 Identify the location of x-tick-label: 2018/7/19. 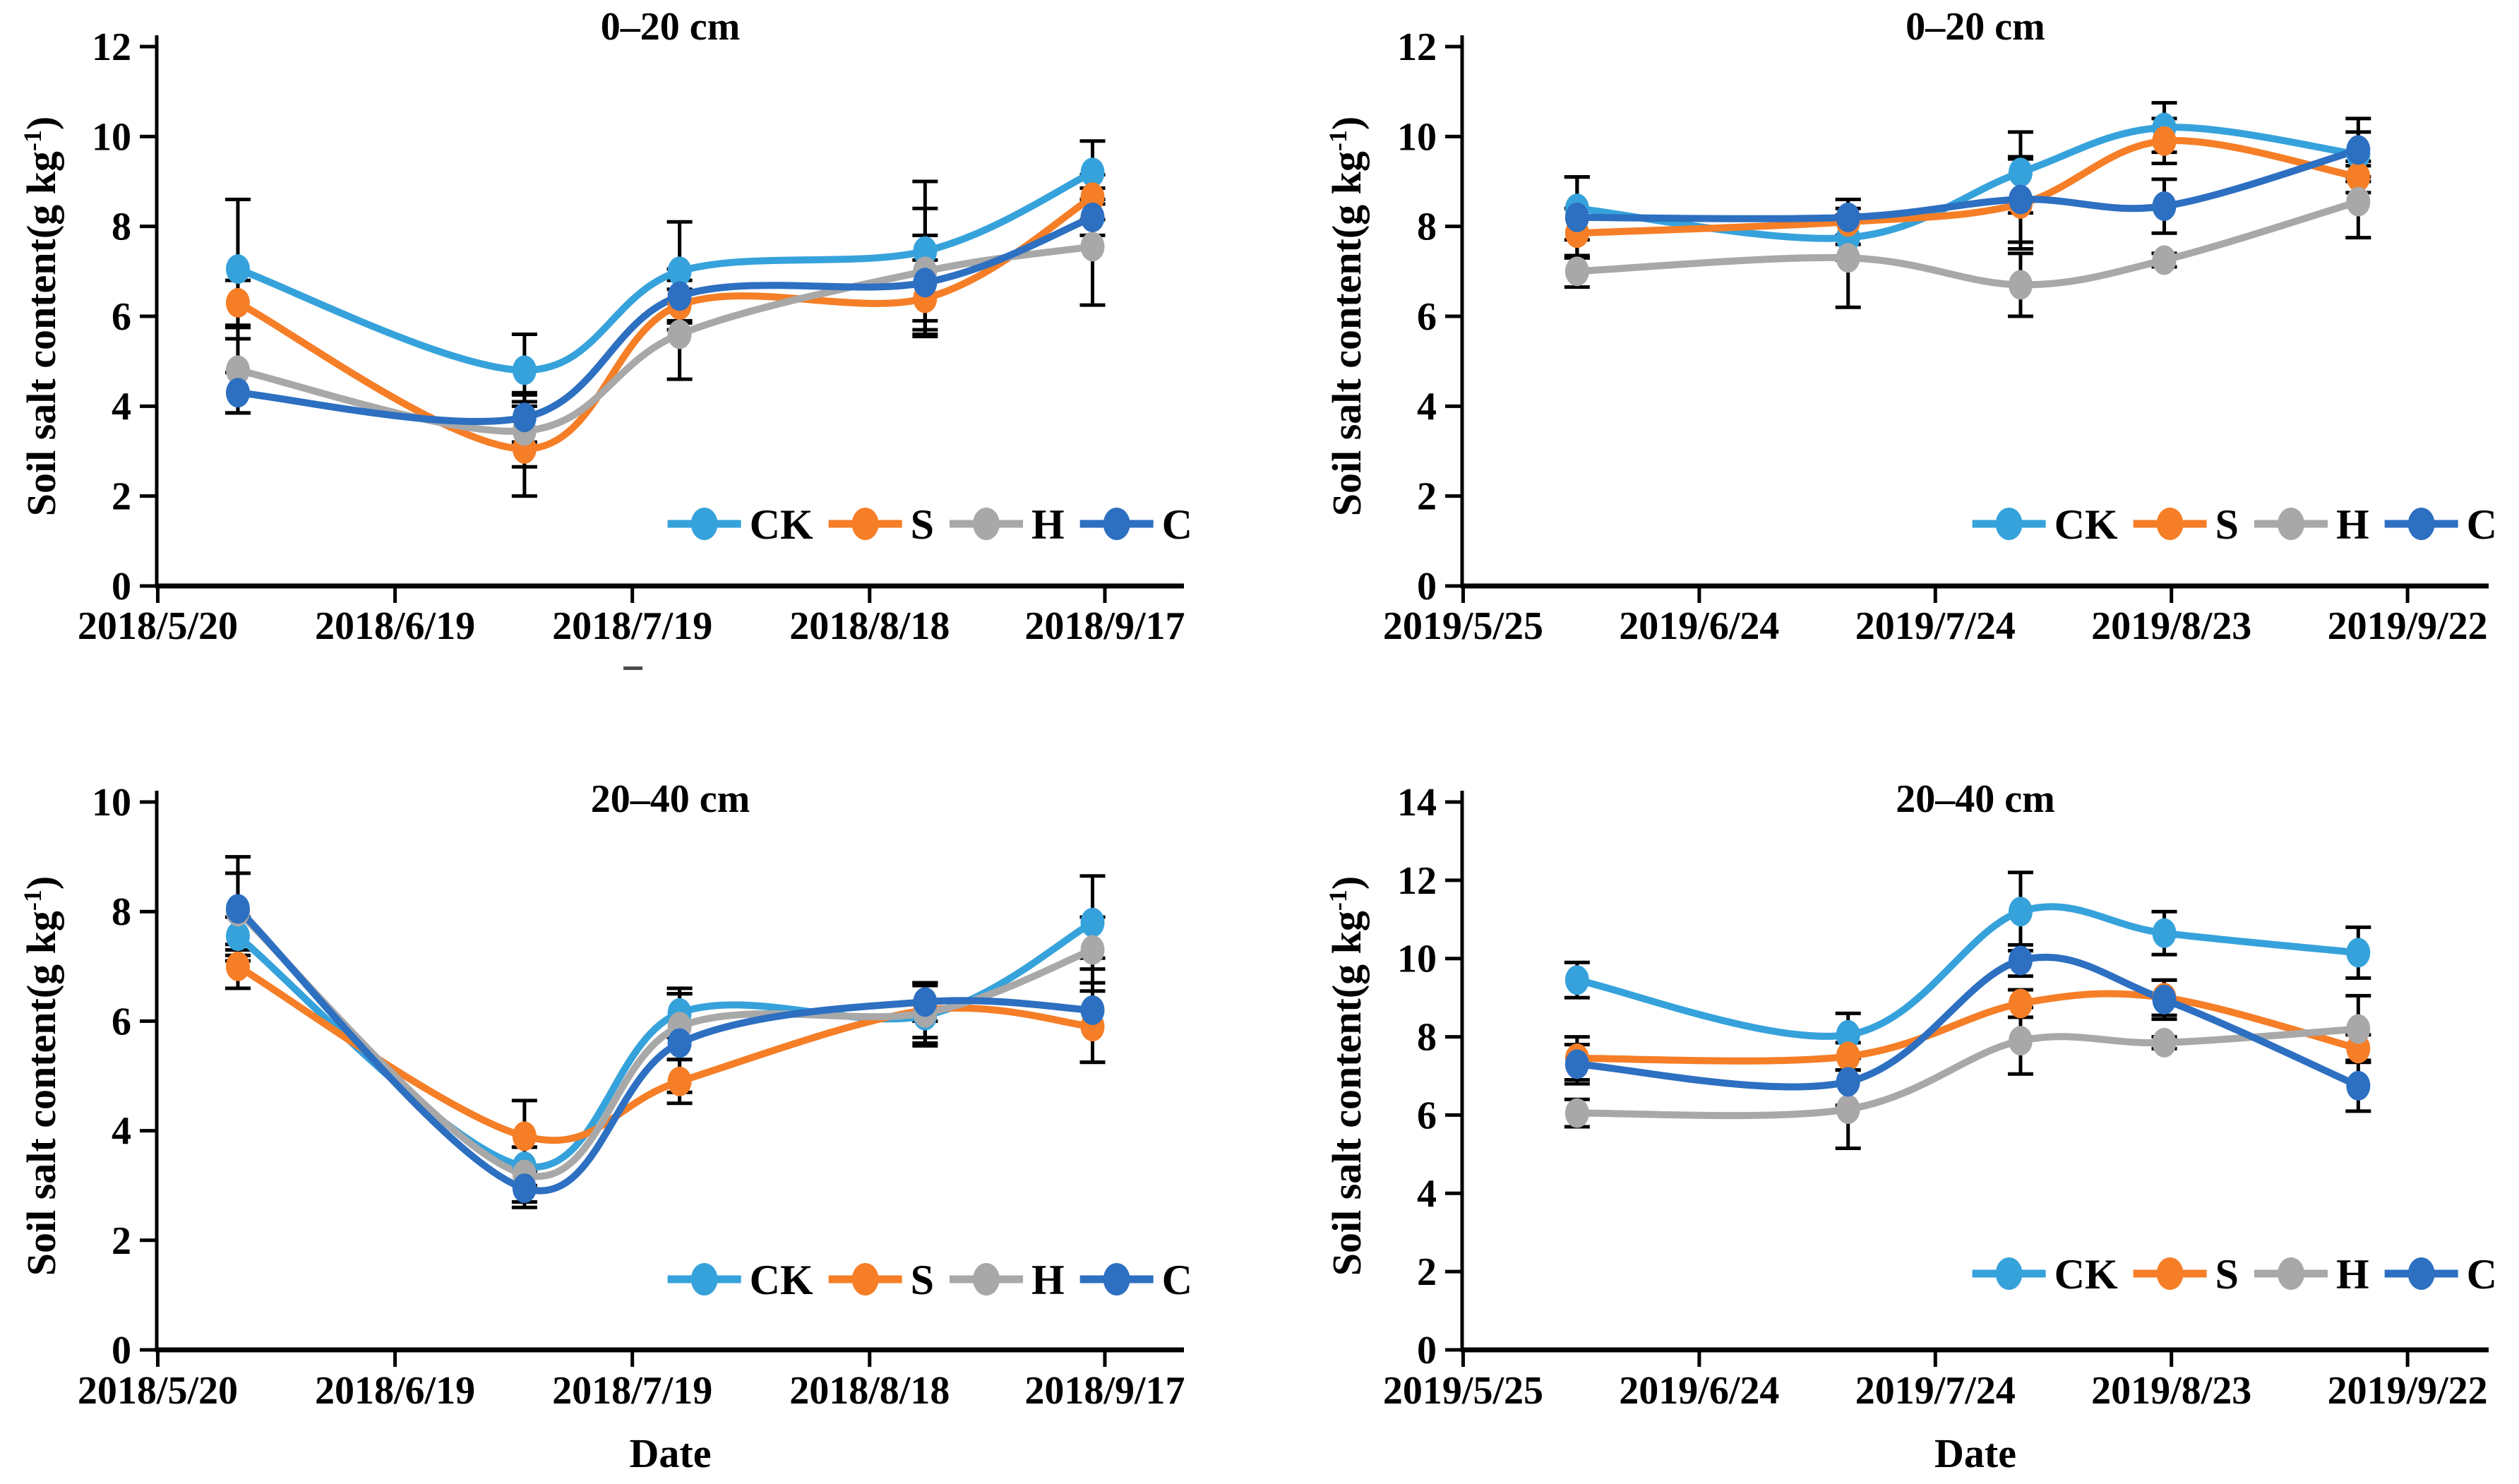
(632, 626).